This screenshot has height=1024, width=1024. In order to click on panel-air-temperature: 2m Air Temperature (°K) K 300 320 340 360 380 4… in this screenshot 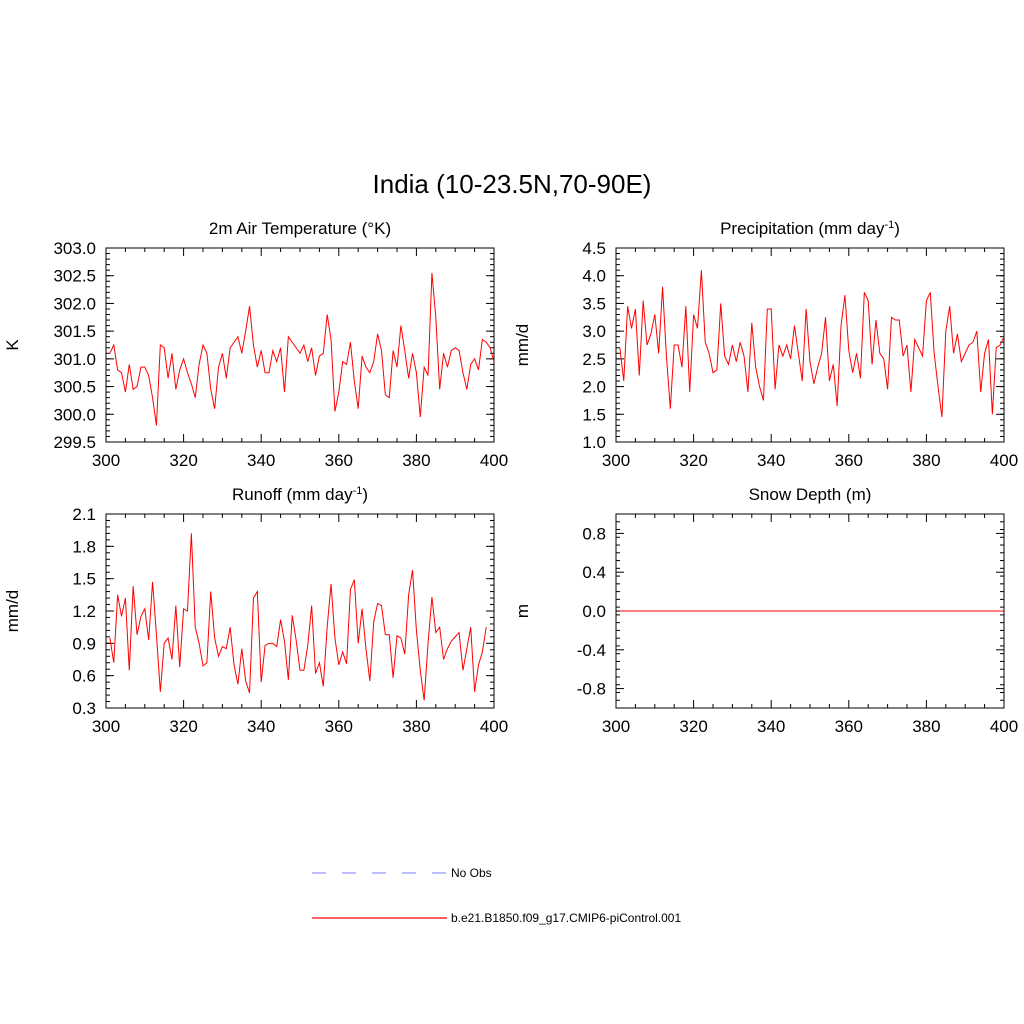, I will do `click(255, 344)`.